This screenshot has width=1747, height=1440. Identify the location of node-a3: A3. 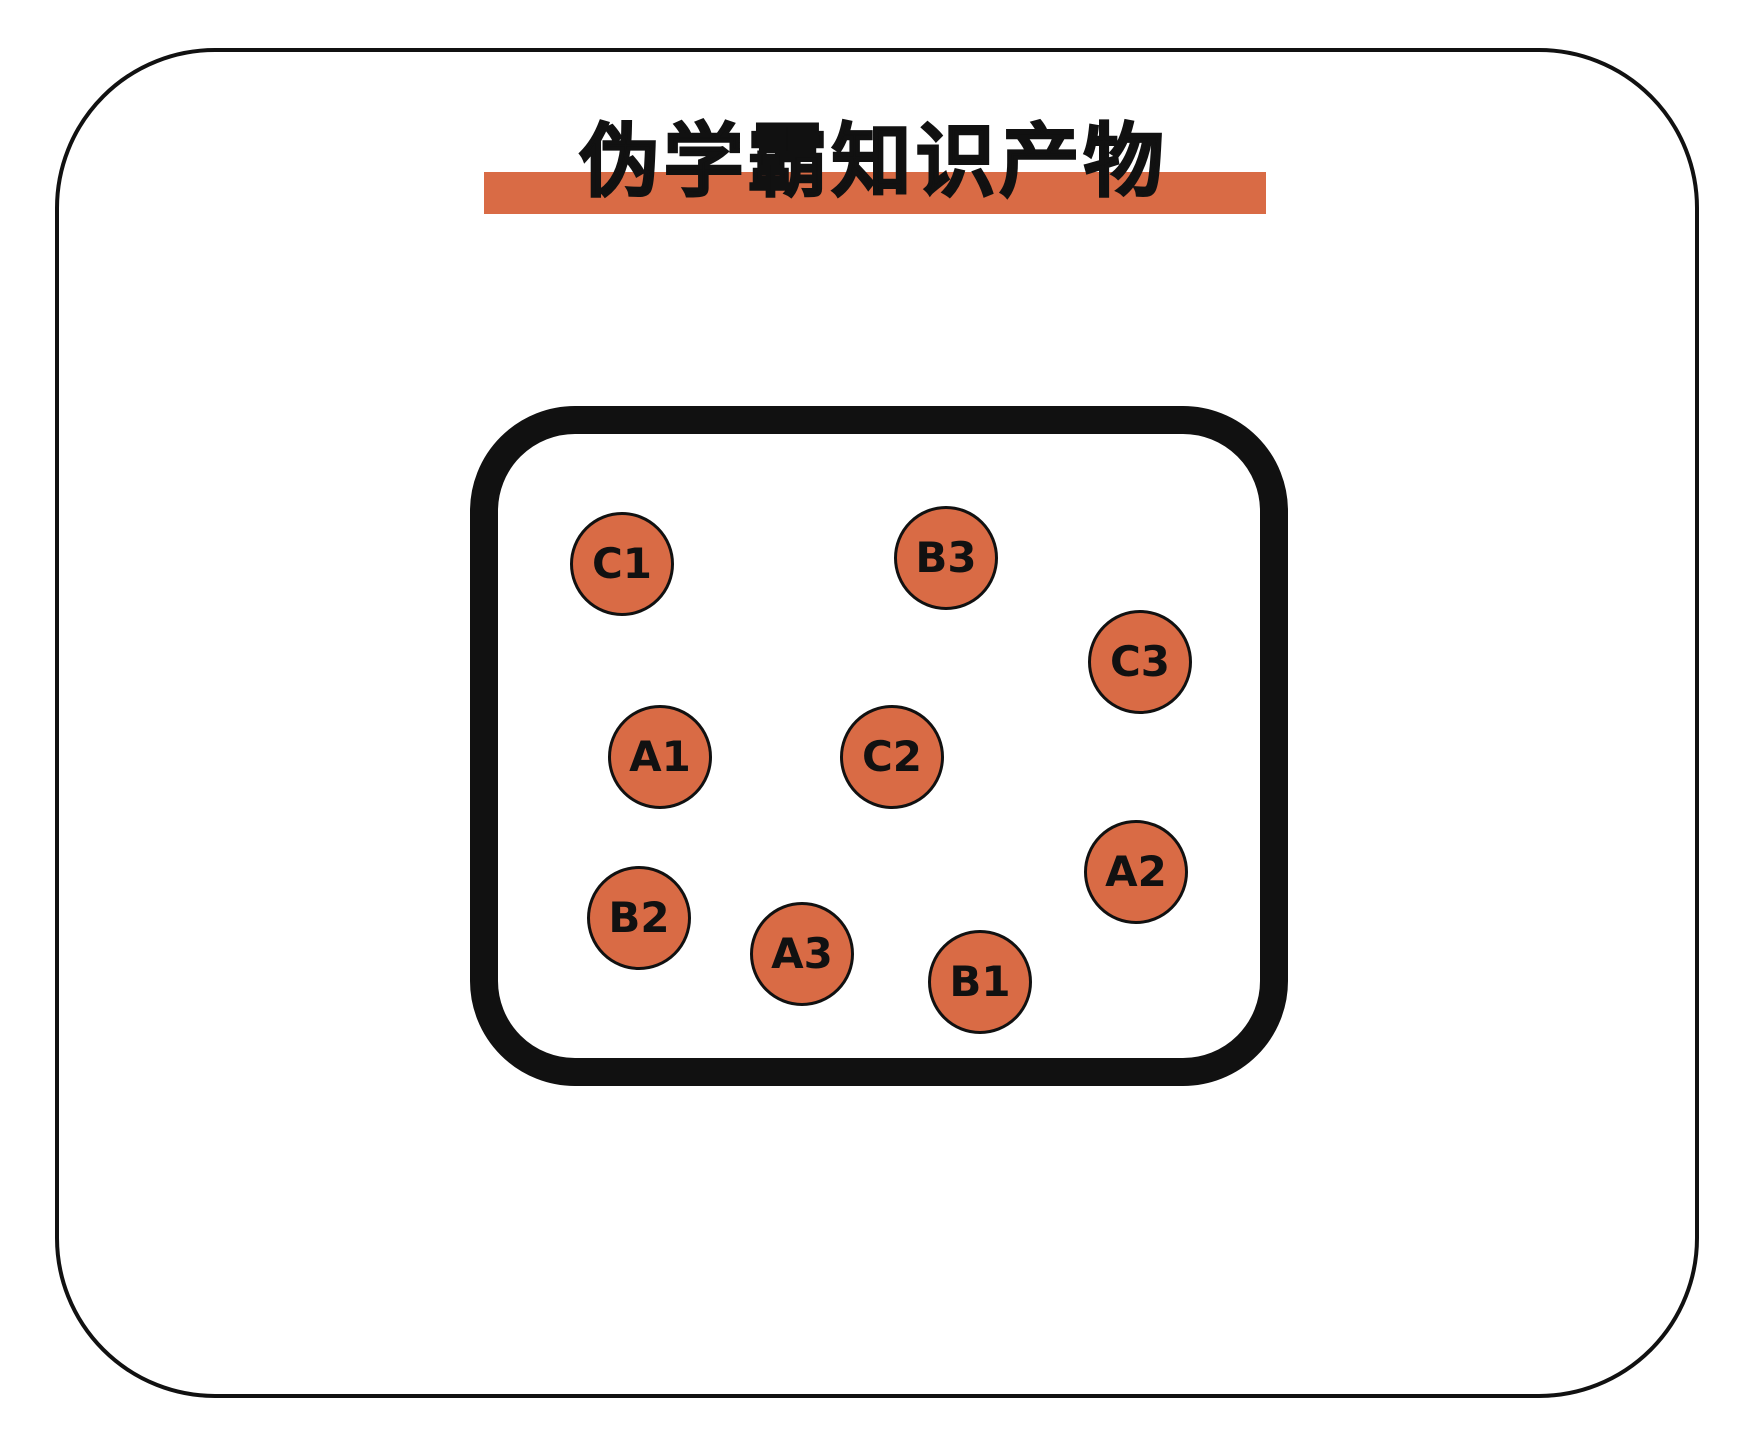
(802, 954).